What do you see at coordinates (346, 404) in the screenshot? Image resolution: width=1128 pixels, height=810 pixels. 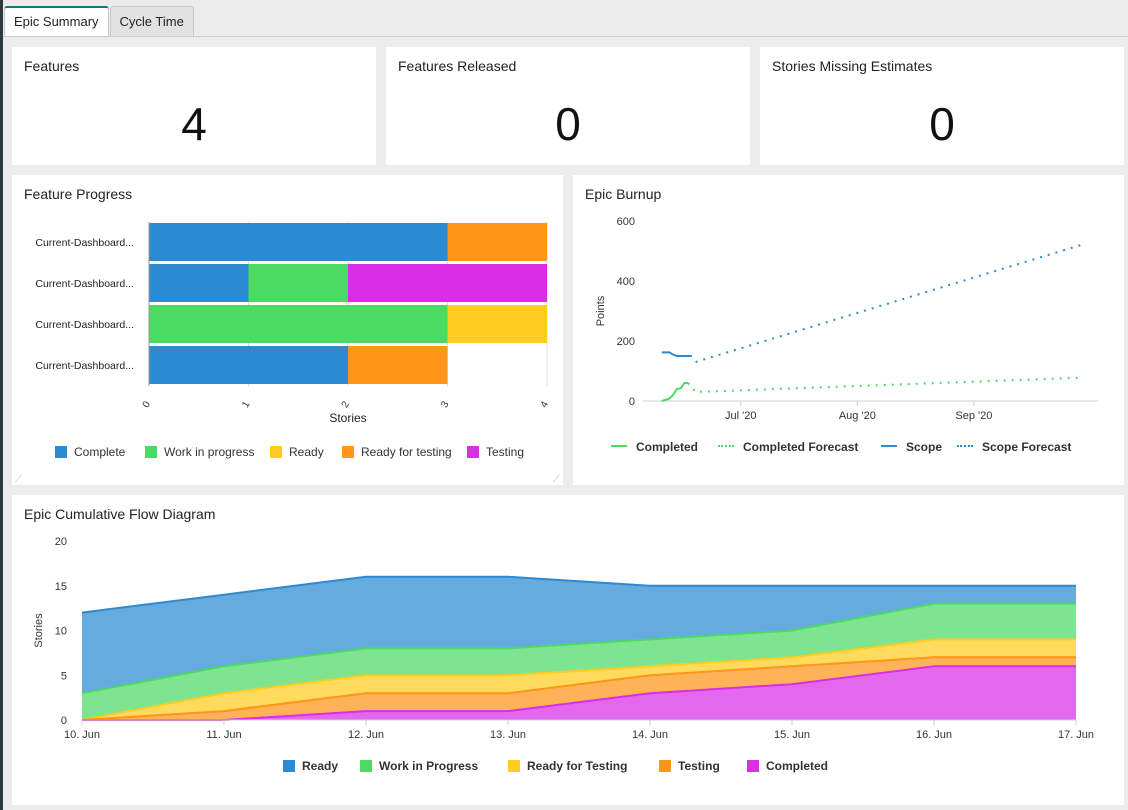 I see `x-tick-label: 2` at bounding box center [346, 404].